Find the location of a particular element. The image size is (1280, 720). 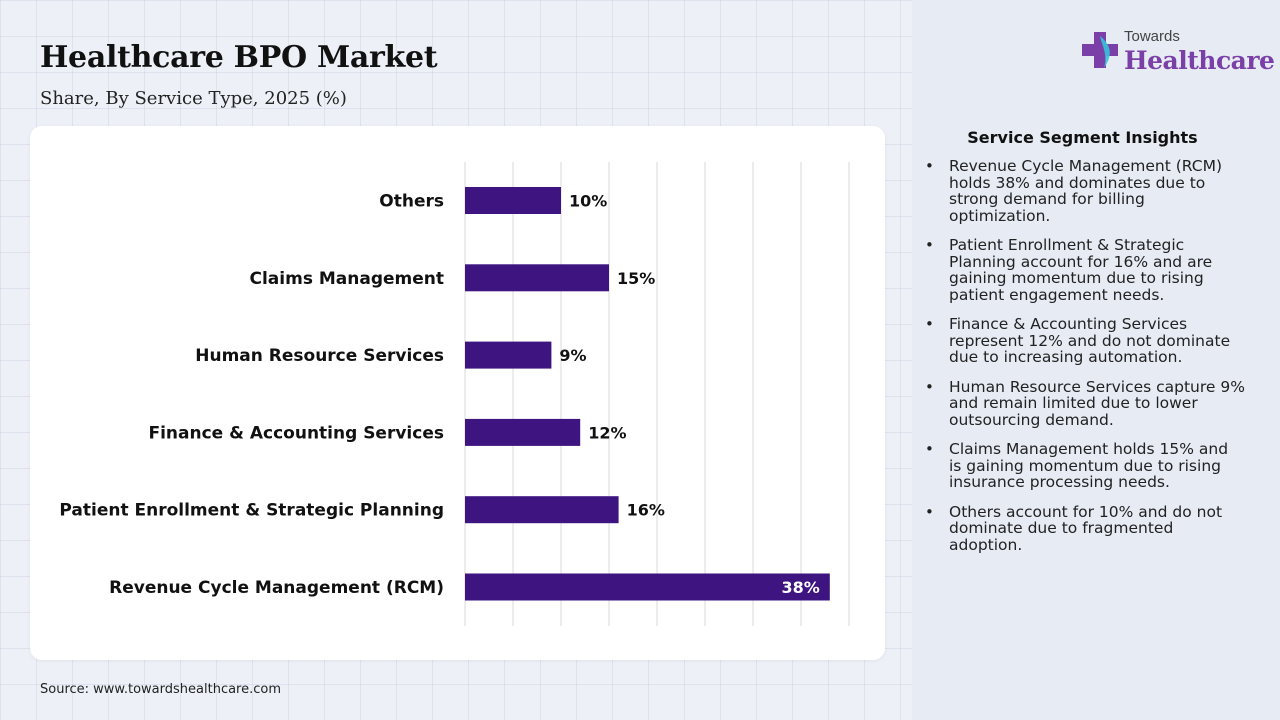

data-label: 12% is located at coordinates (607, 432).